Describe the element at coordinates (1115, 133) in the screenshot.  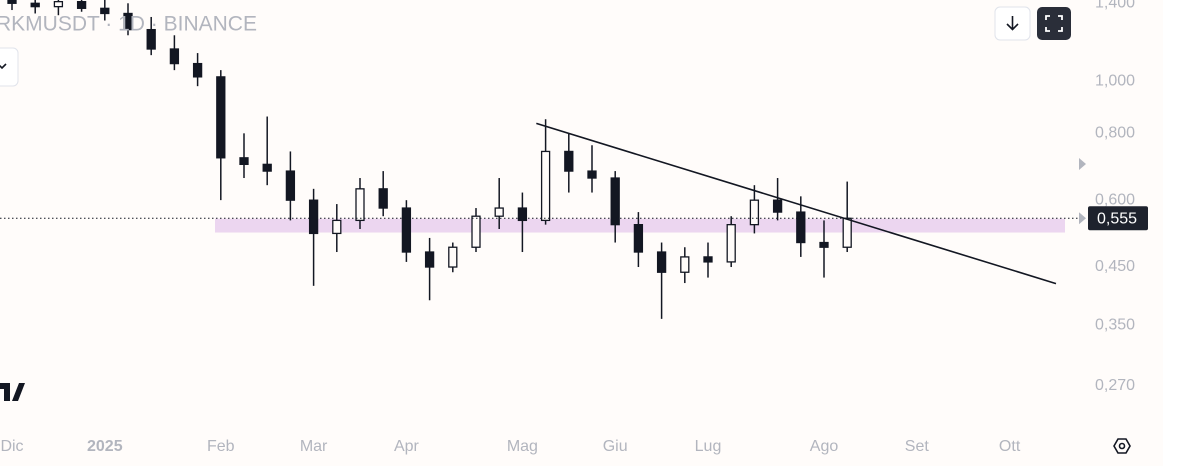
I see `y-tick-label: 0,800` at that location.